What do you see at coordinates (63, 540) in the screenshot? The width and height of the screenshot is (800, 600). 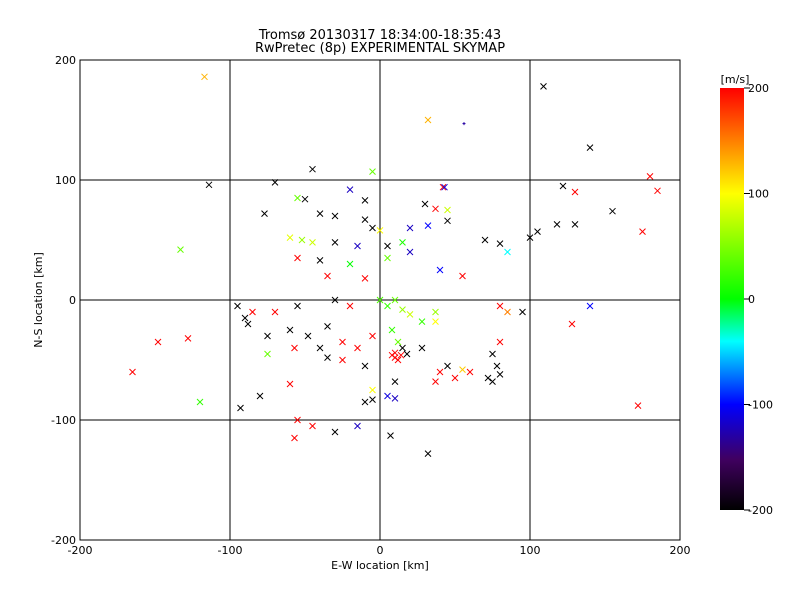 I see `y-tick-label: -200` at bounding box center [63, 540].